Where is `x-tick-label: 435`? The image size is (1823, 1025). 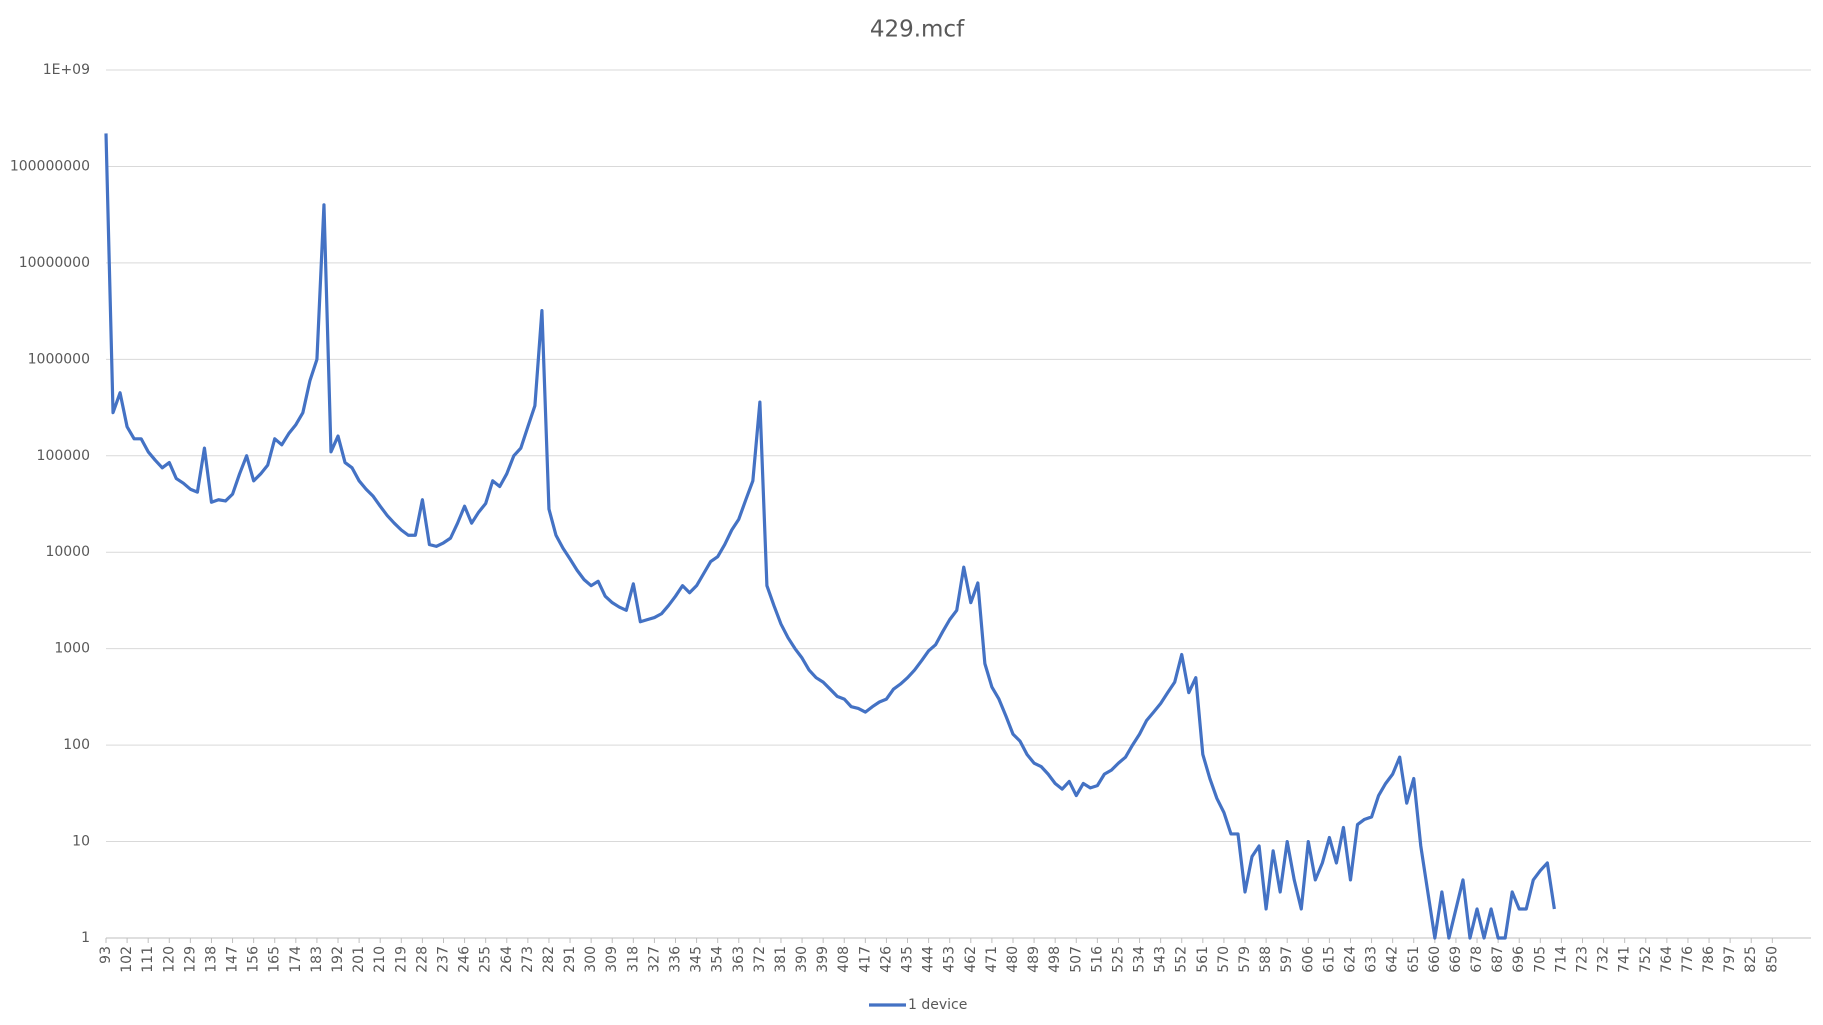
x-tick-label: 435 is located at coordinates (908, 959).